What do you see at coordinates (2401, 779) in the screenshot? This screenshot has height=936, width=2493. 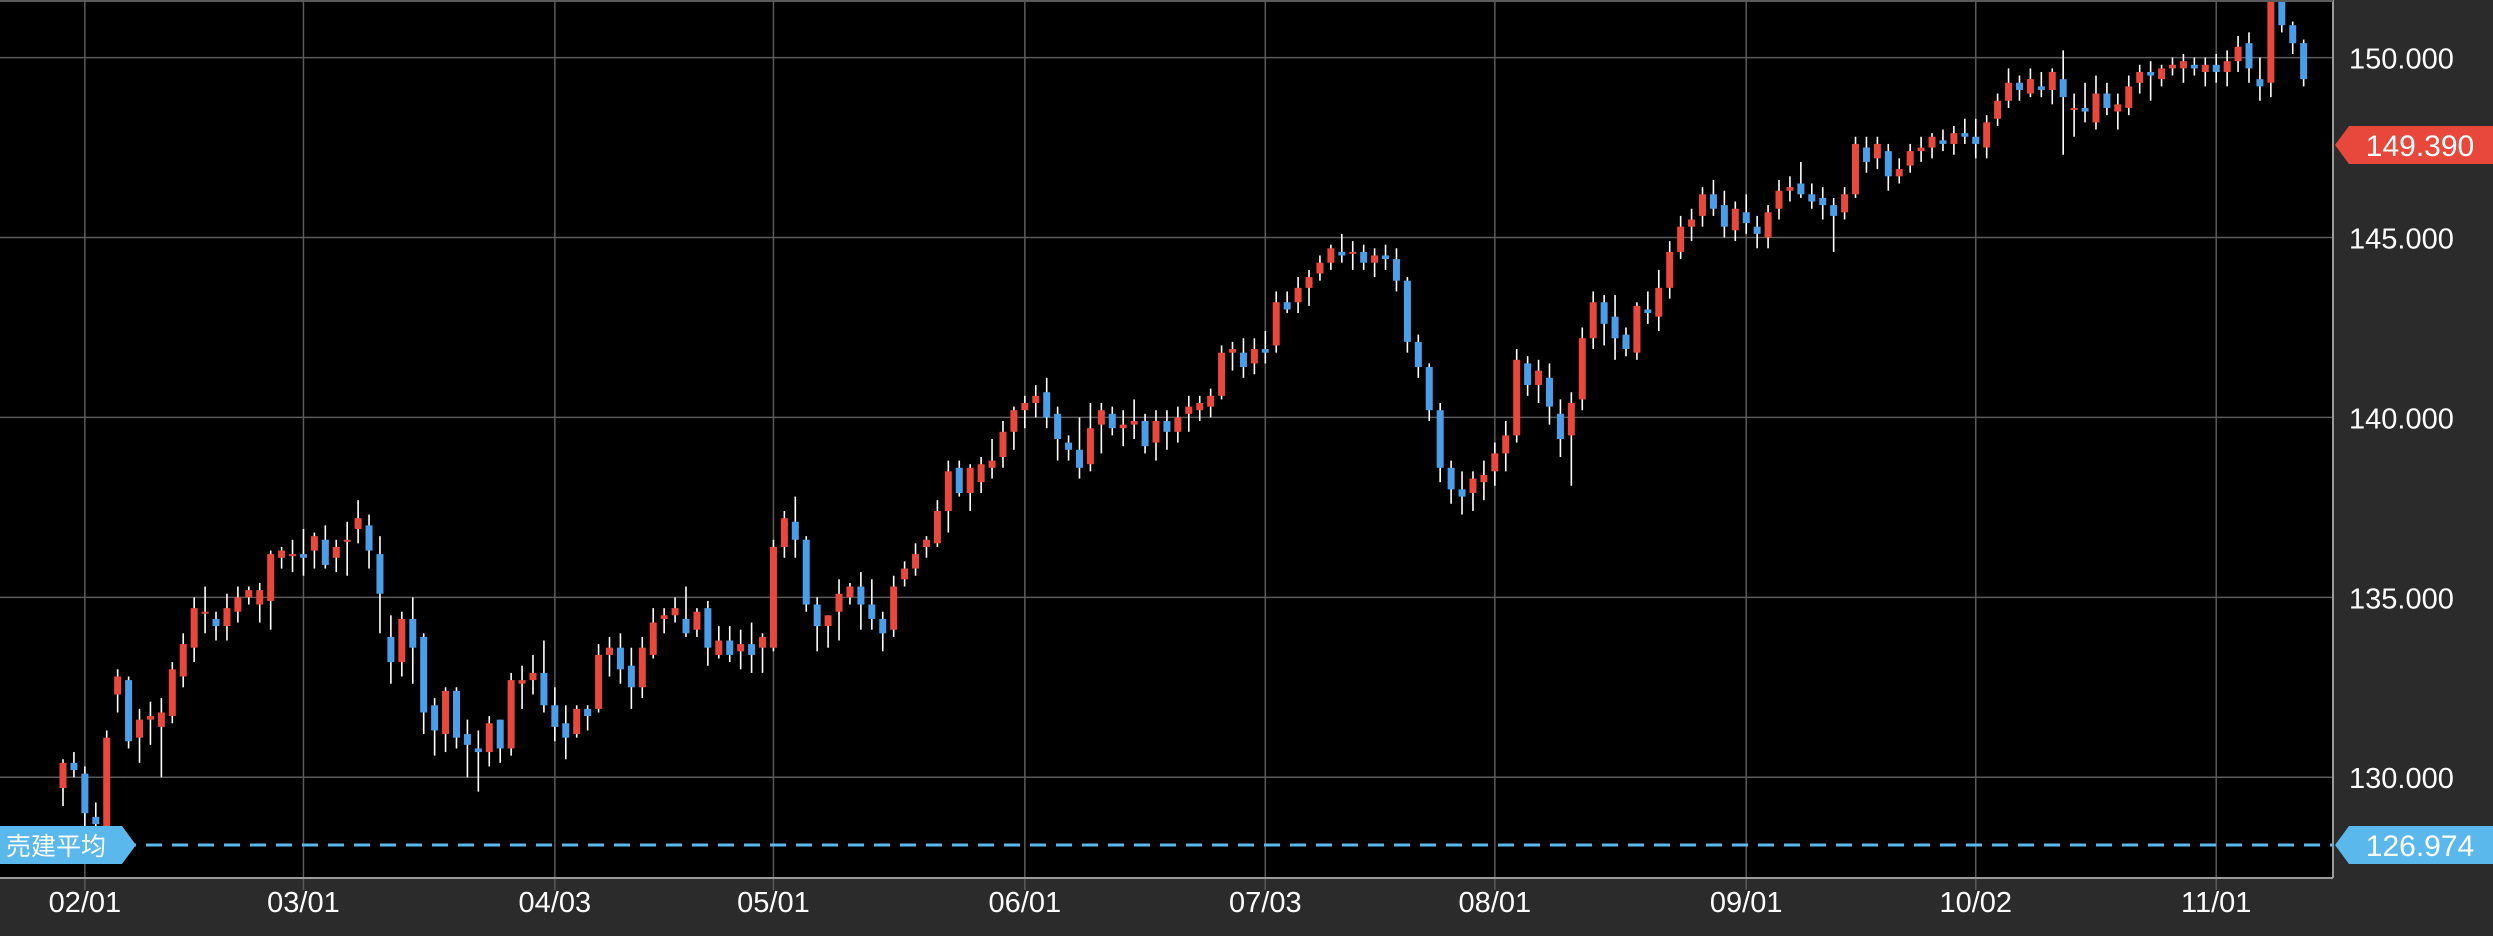 I see `y-tick-label: 130.000` at bounding box center [2401, 779].